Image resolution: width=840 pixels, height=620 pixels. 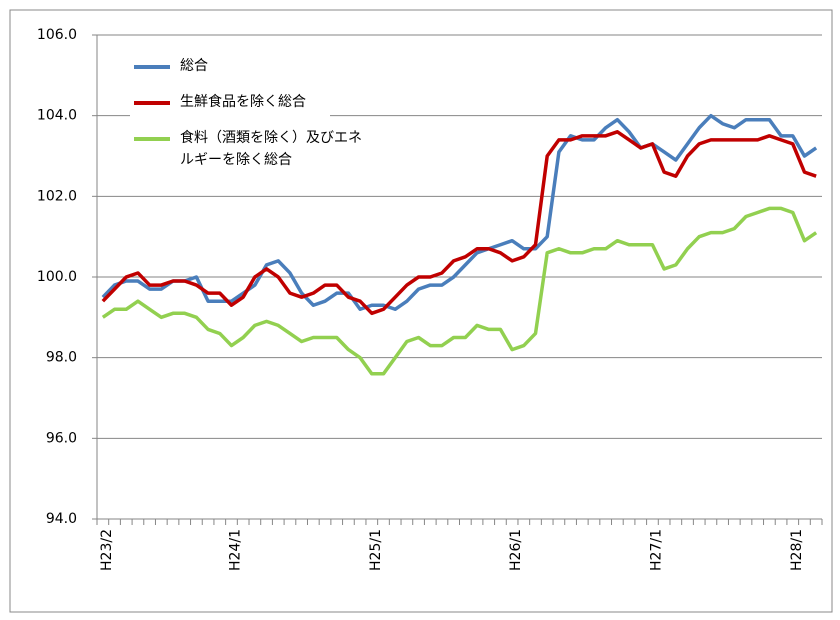 I want to click on x-tick-label: H27/1, so click(x=656, y=550).